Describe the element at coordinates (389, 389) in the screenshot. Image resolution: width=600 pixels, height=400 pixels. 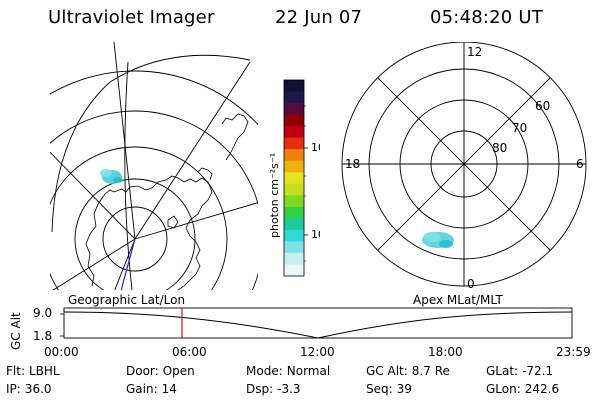
I see `info-seq: Seq: 39` at that location.